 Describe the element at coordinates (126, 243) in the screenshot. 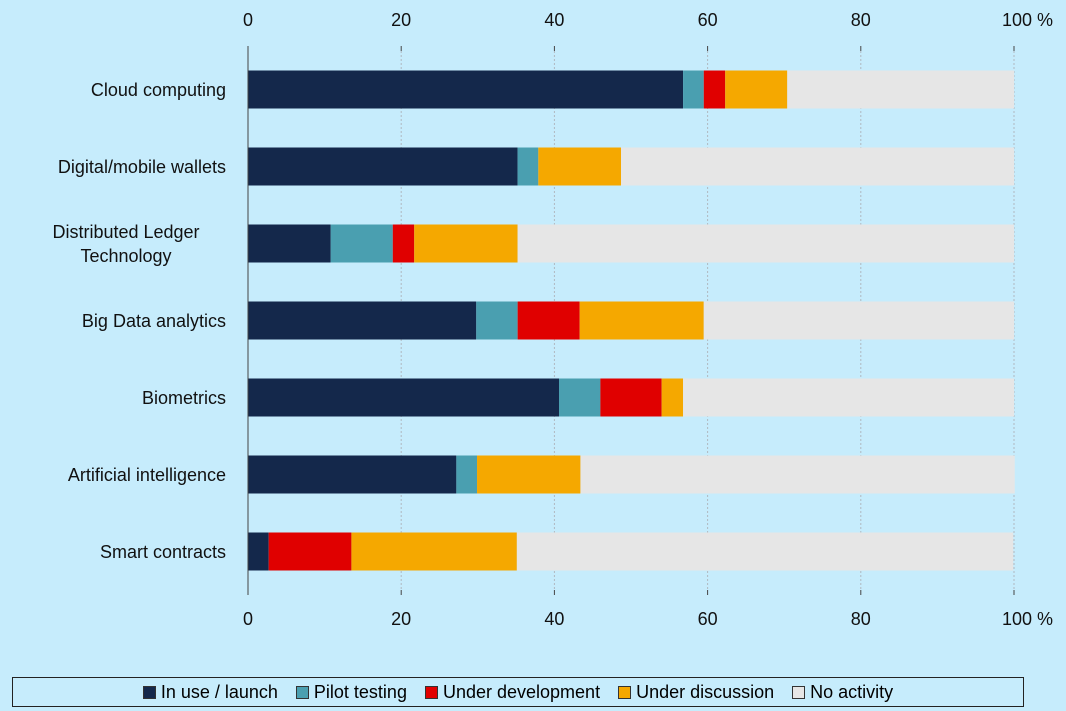

I see `category-text: Distributed Ledger Technology` at that location.